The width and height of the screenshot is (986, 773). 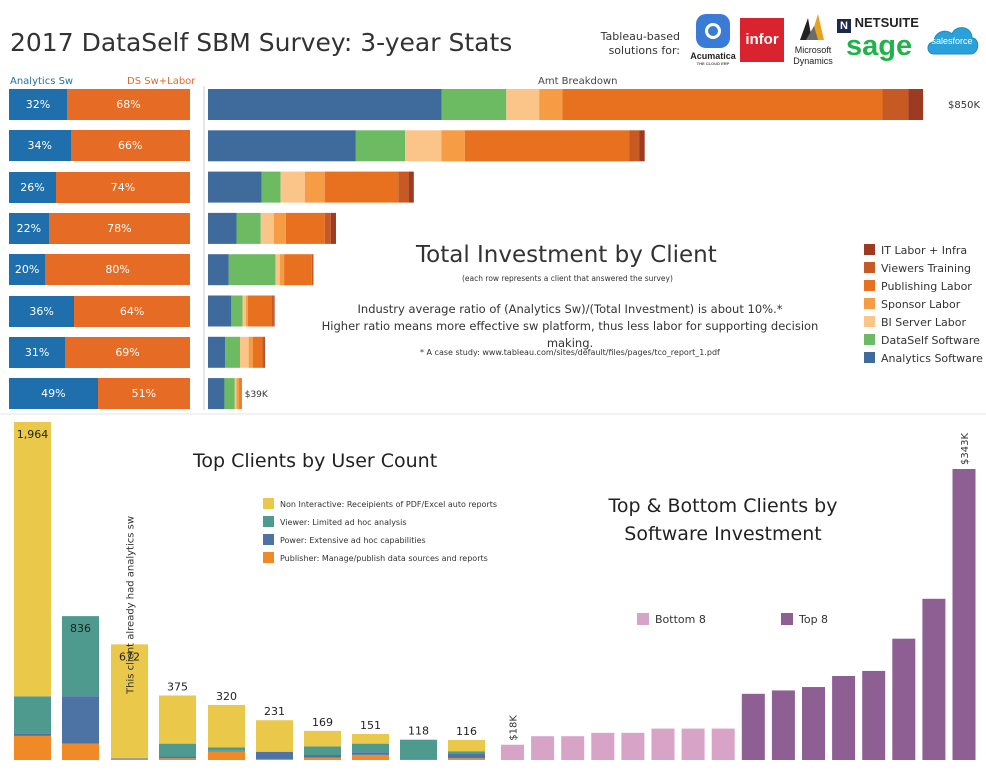 I want to click on analytics-ratio-label: 31%, so click(x=37, y=352).